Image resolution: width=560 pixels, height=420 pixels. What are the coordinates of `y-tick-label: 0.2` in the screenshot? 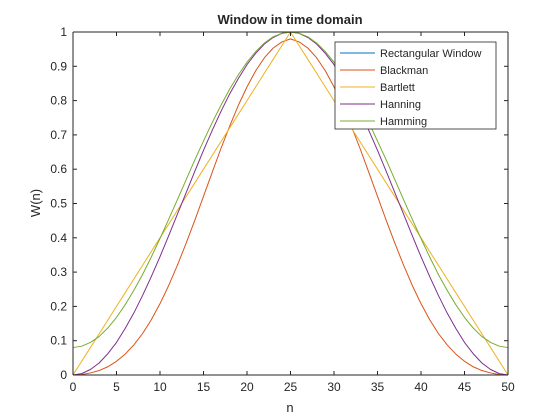 It's located at (58, 306).